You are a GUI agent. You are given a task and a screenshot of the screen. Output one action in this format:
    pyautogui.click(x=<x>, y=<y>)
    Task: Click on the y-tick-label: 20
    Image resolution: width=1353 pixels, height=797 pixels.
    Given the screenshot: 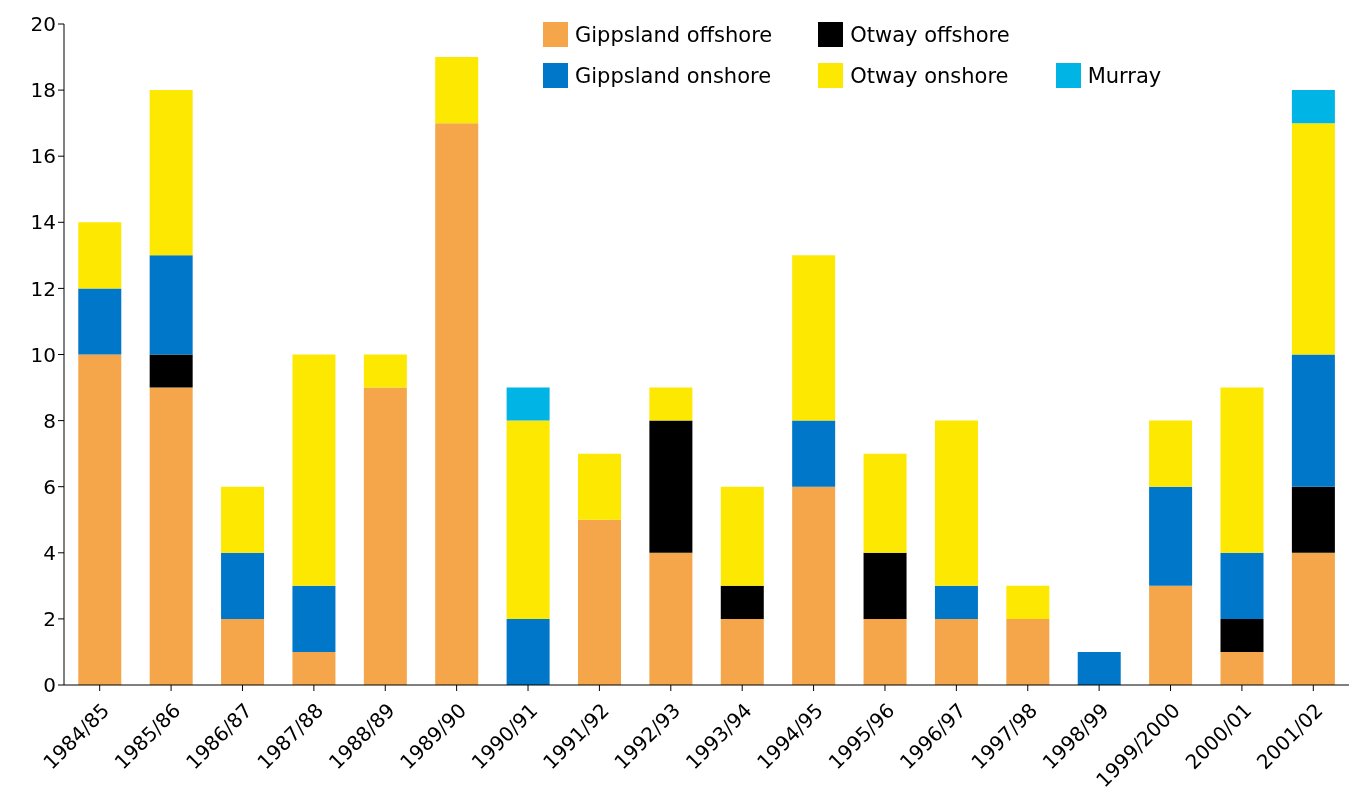 What is the action you would take?
    pyautogui.click(x=43, y=24)
    